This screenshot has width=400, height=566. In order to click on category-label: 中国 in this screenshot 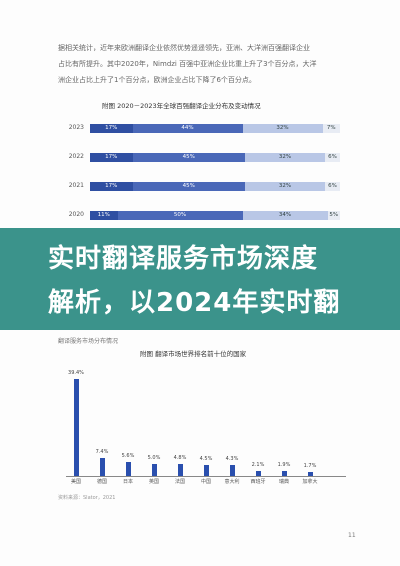, I will do `click(205, 482)`.